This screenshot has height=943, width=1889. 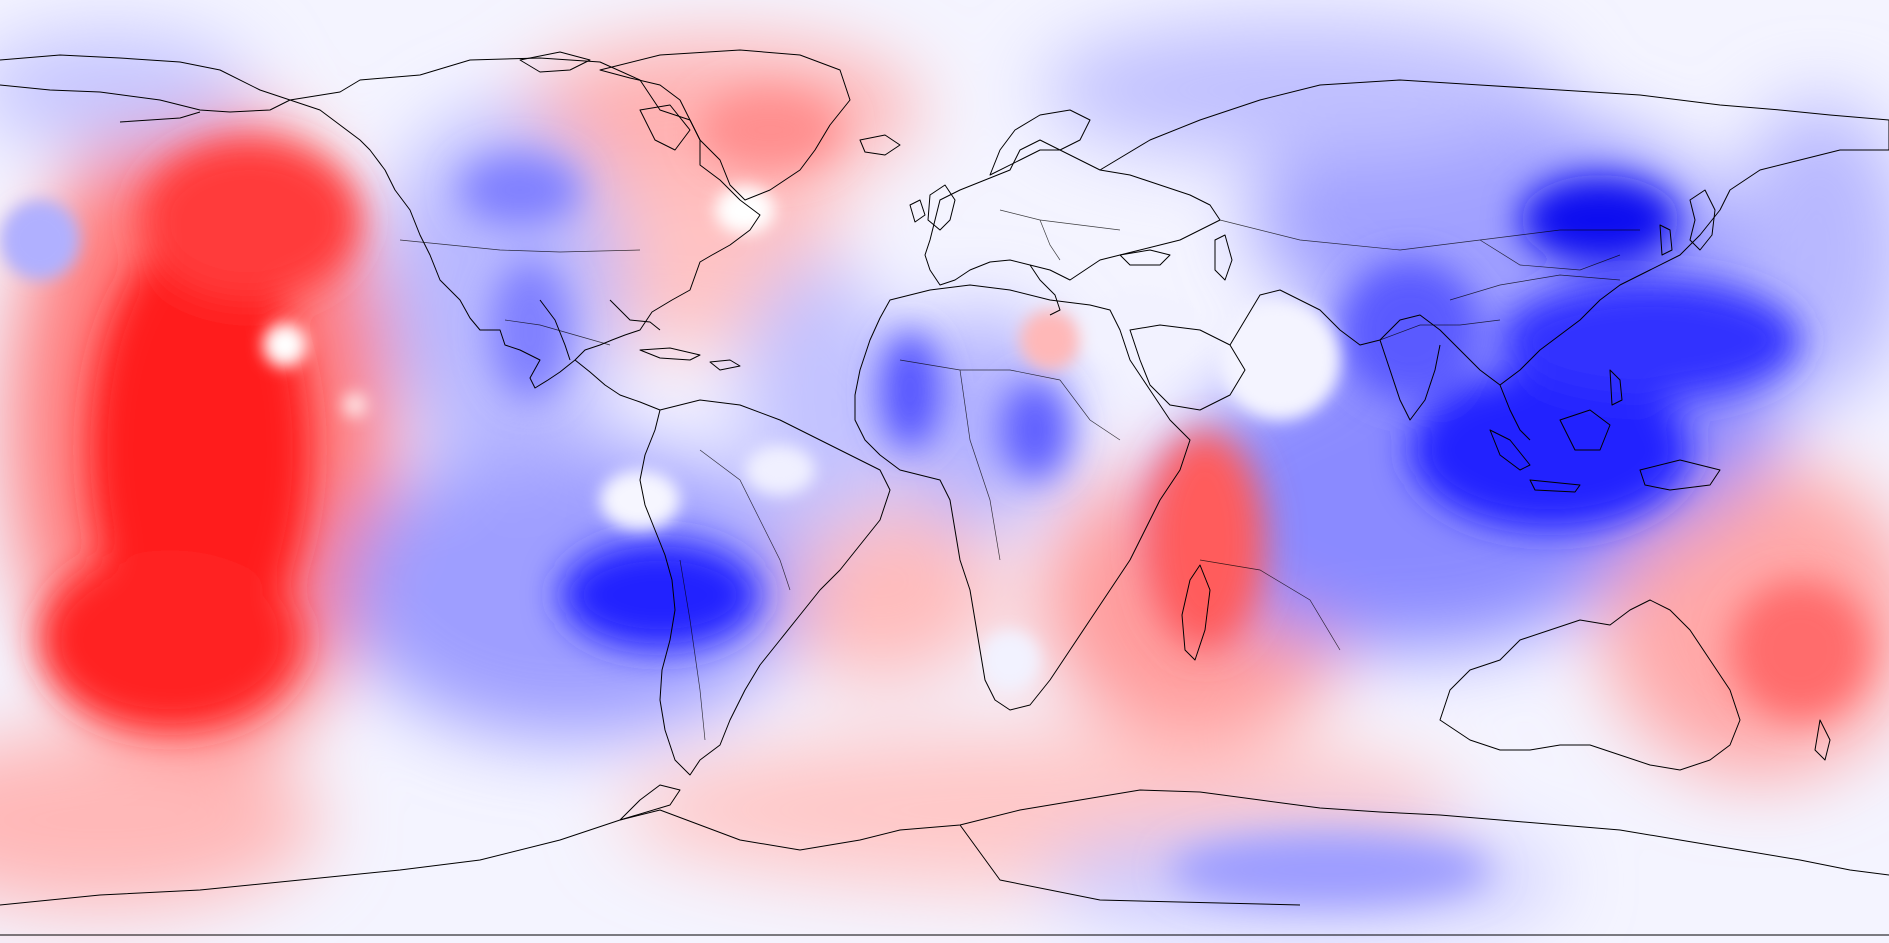 What do you see at coordinates (160, 820) in the screenshot?
I see `anomaly-sw-corner-warm` at bounding box center [160, 820].